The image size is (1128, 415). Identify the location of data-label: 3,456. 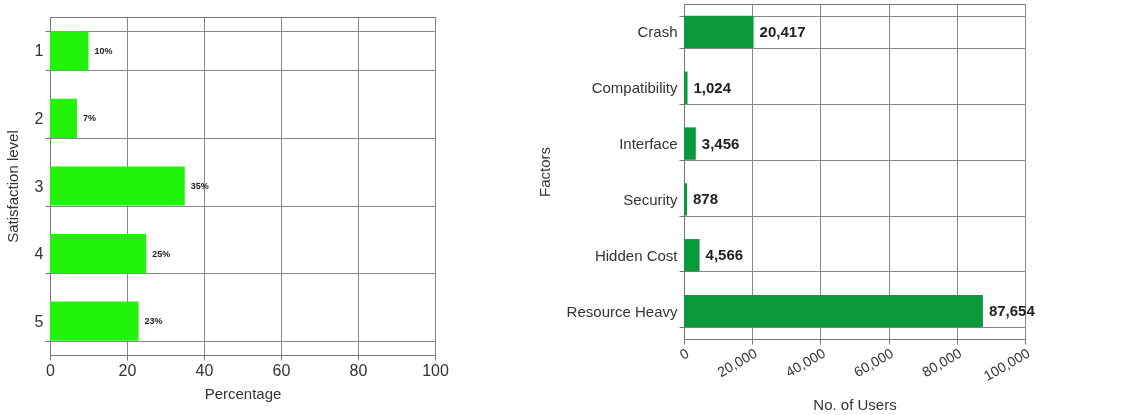
(720, 143).